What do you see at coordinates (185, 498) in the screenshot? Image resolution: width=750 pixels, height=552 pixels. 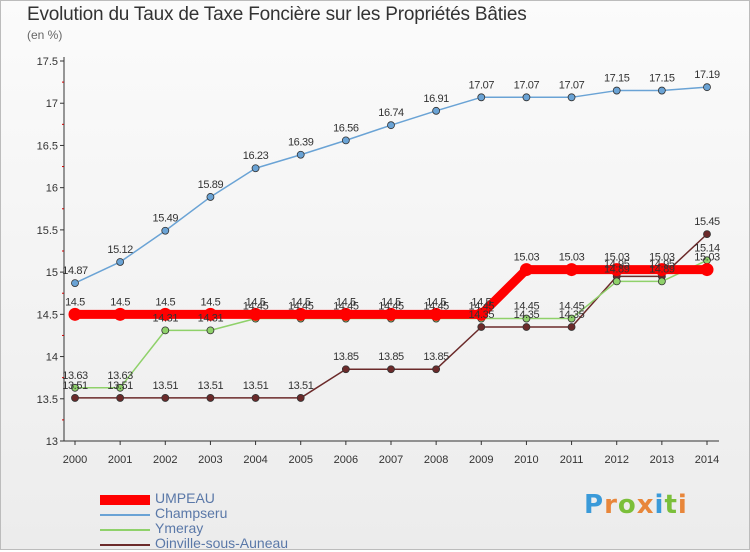 I see `legend-label: UMPEAU` at bounding box center [185, 498].